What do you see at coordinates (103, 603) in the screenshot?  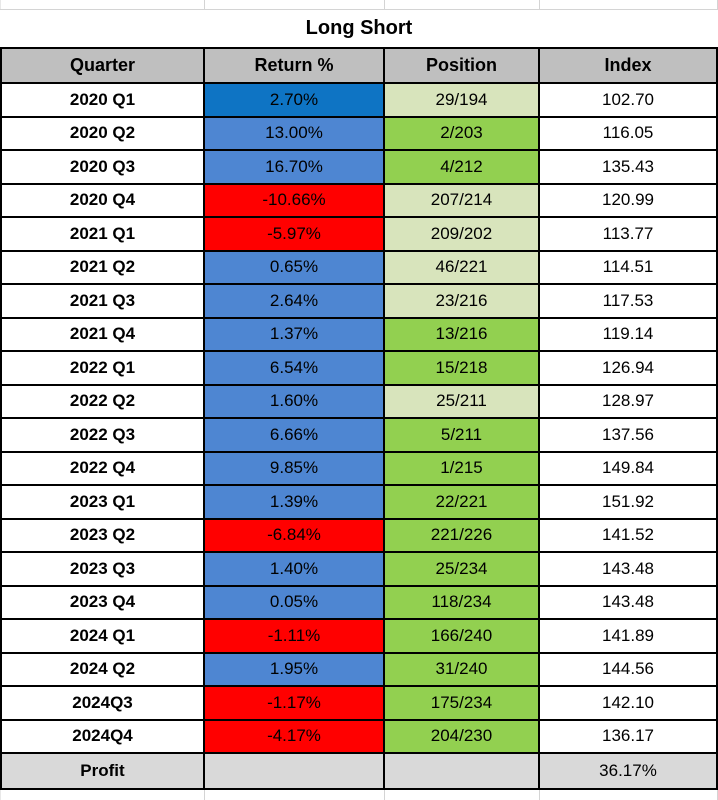 I see `quarter-cell: 2023 Q4` at bounding box center [103, 603].